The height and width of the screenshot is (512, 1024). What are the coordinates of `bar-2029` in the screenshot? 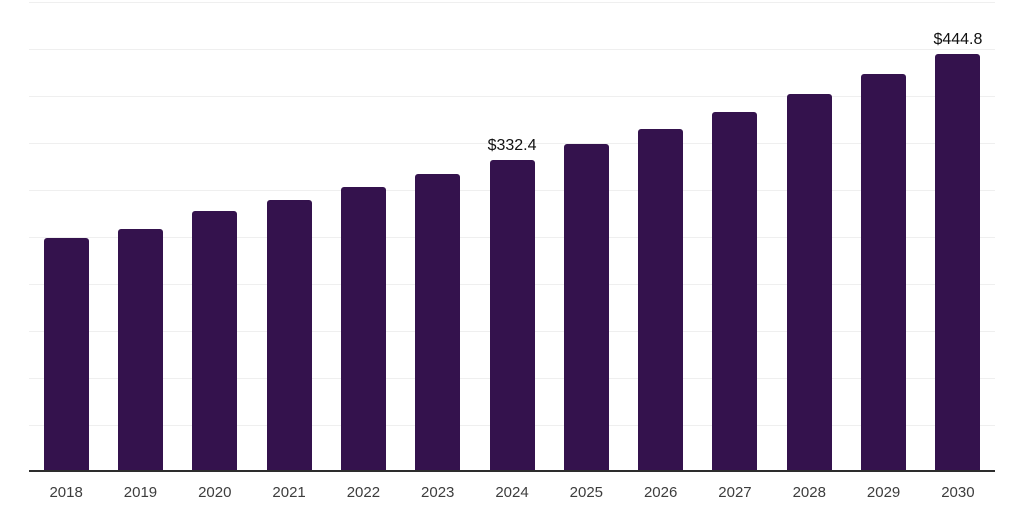 It's located at (884, 272).